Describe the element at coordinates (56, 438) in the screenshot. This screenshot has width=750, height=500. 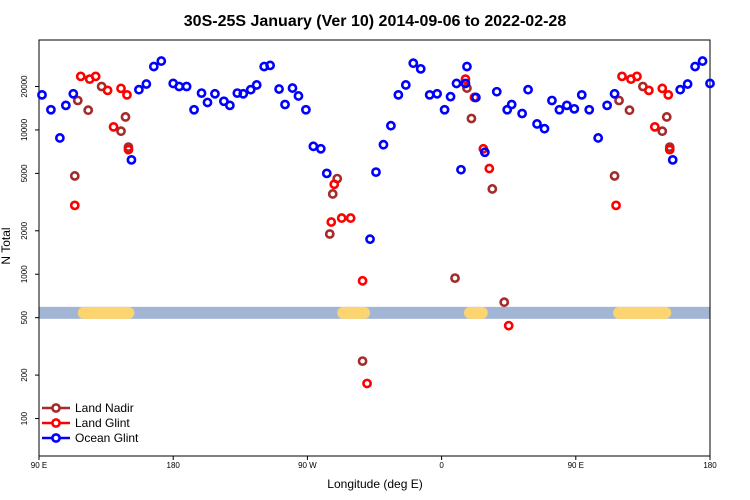
I see `legend-marker-ocean-glint` at that location.